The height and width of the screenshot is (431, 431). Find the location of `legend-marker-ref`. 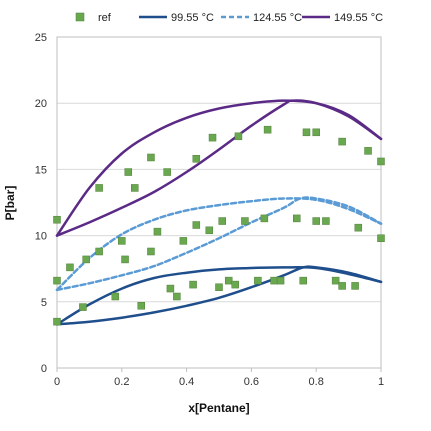

legend-marker-ref is located at coordinates (80, 17).